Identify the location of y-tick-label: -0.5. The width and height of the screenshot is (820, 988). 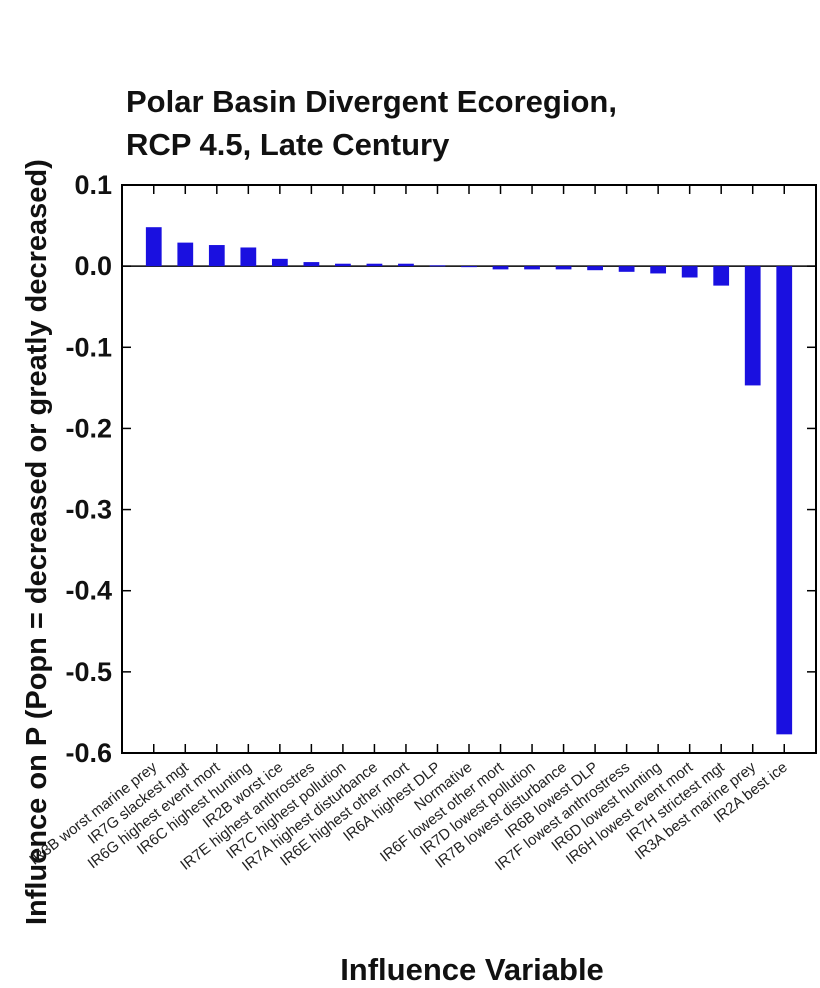
(88, 672).